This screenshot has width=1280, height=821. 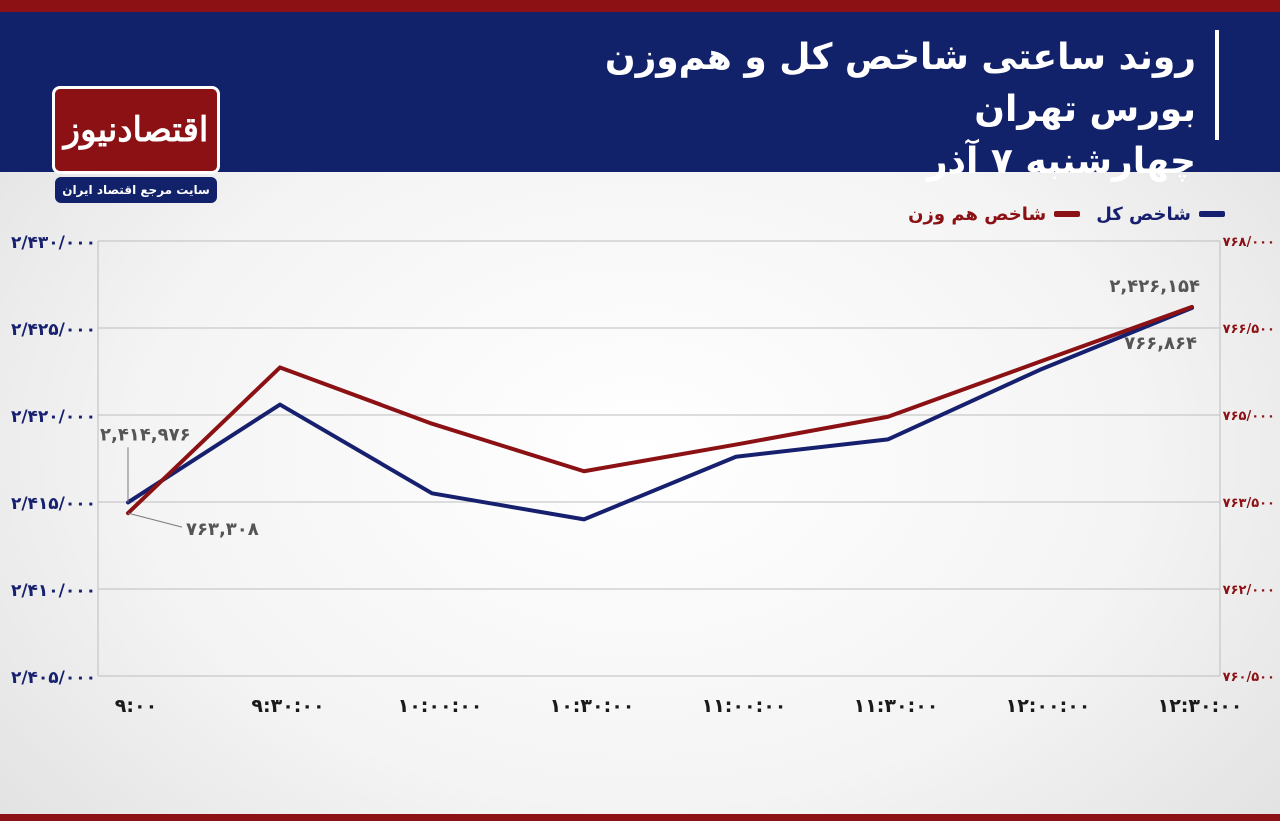 What do you see at coordinates (136, 190) in the screenshot?
I see `brand-tagline: سایت مرجع اقتصاد ایران` at bounding box center [136, 190].